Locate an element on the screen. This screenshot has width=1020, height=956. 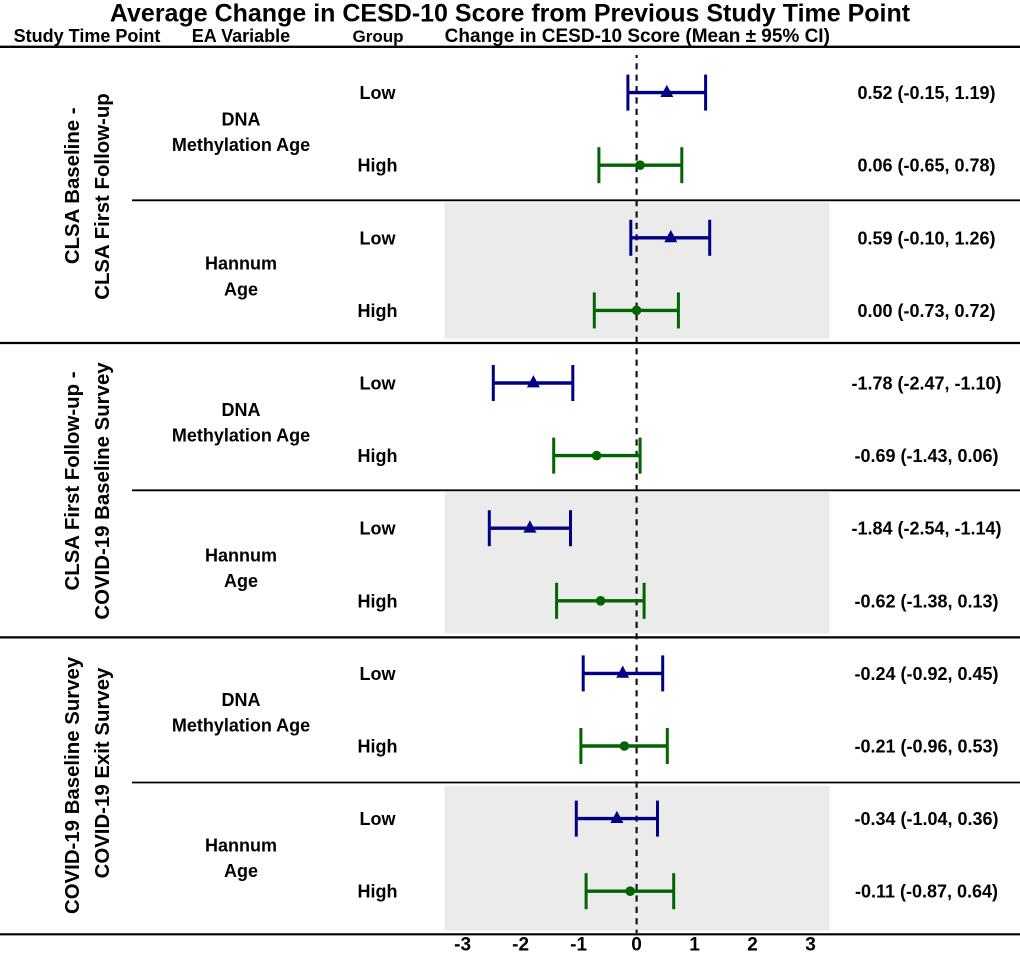
svg-text: -0.24 (-0.92, 0.45) is located at coordinates (926, 674).